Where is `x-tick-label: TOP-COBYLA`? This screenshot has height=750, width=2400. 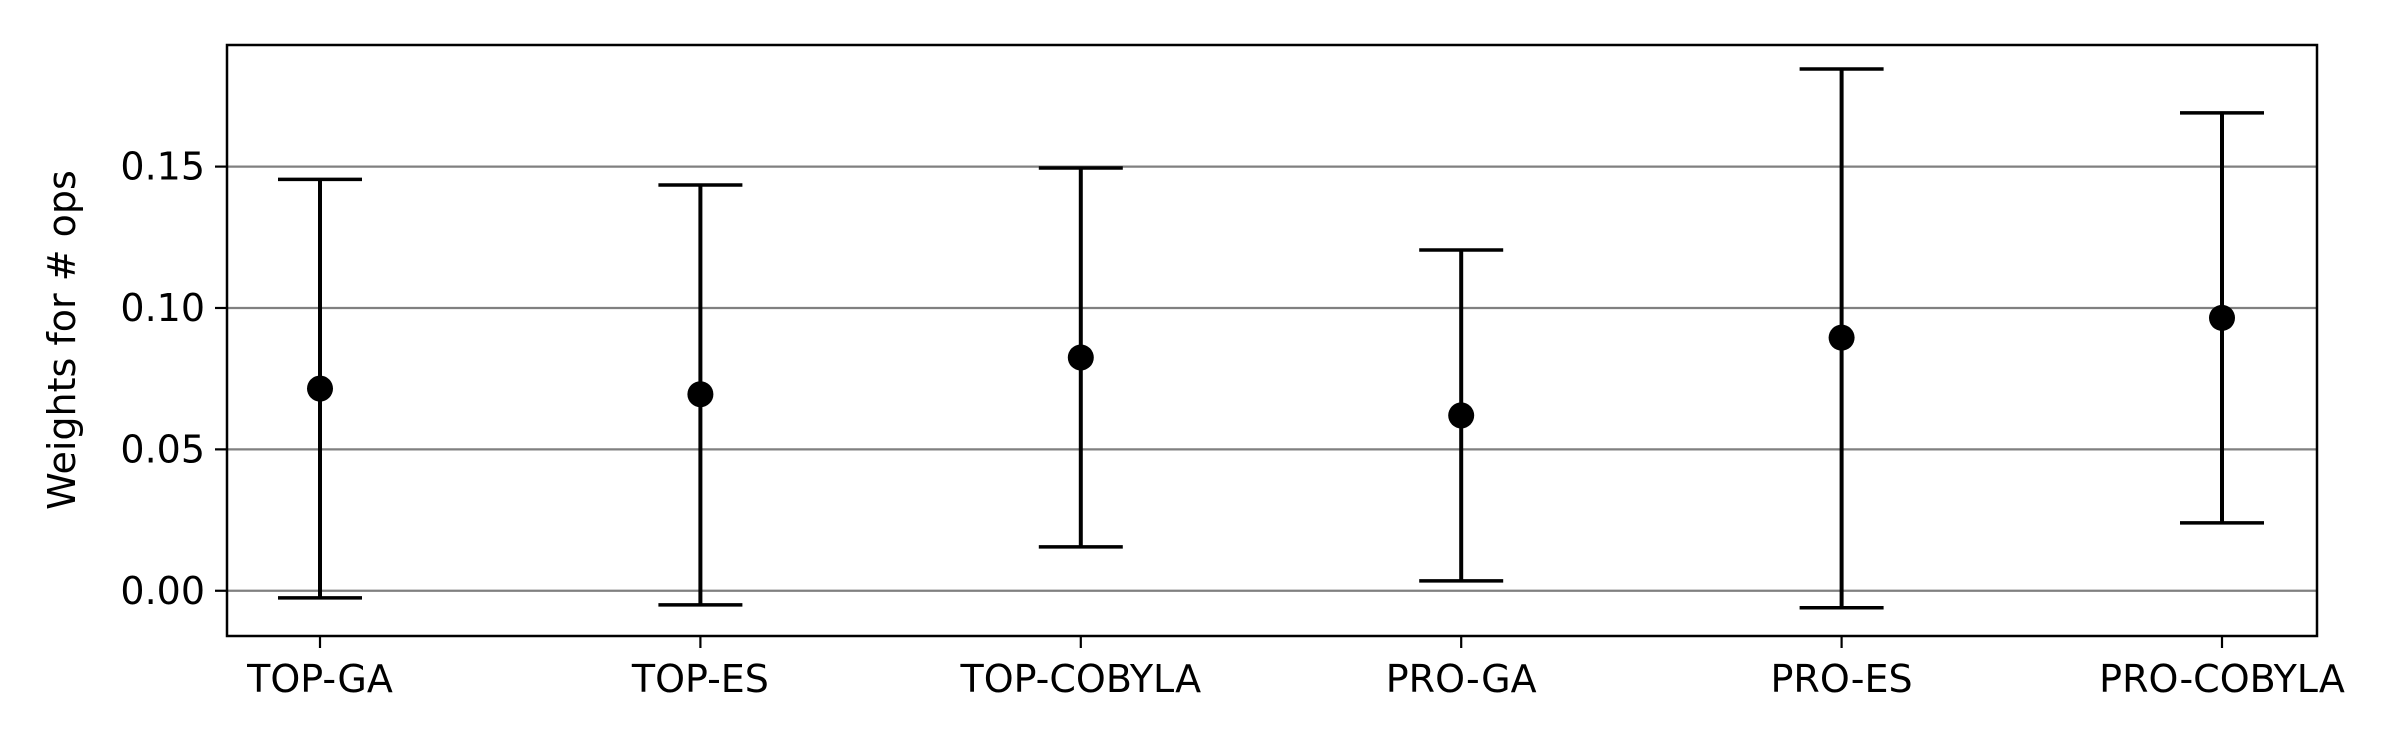
x-tick-label: TOP-COBYLA is located at coordinates (1080, 679).